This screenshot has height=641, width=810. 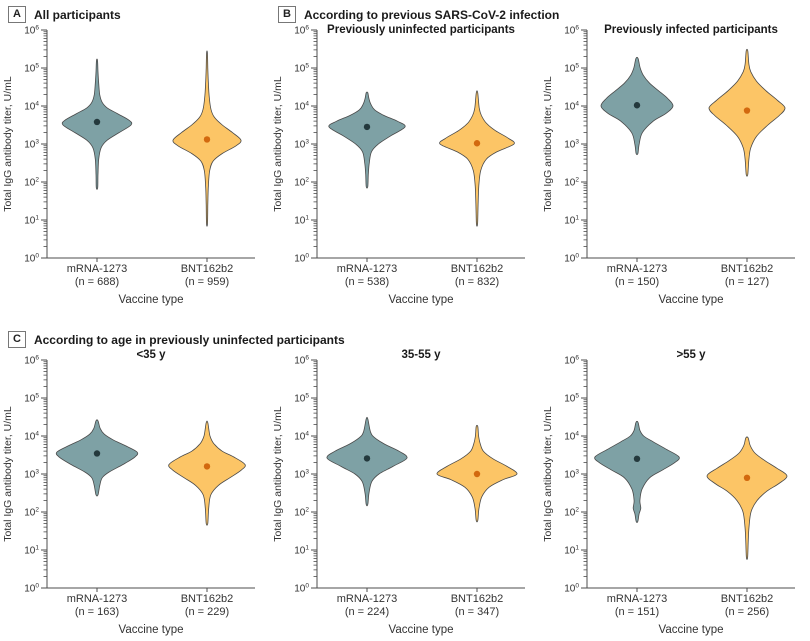 What do you see at coordinates (477, 612) in the screenshot?
I see `category-n-label: (n = 347)` at bounding box center [477, 612].